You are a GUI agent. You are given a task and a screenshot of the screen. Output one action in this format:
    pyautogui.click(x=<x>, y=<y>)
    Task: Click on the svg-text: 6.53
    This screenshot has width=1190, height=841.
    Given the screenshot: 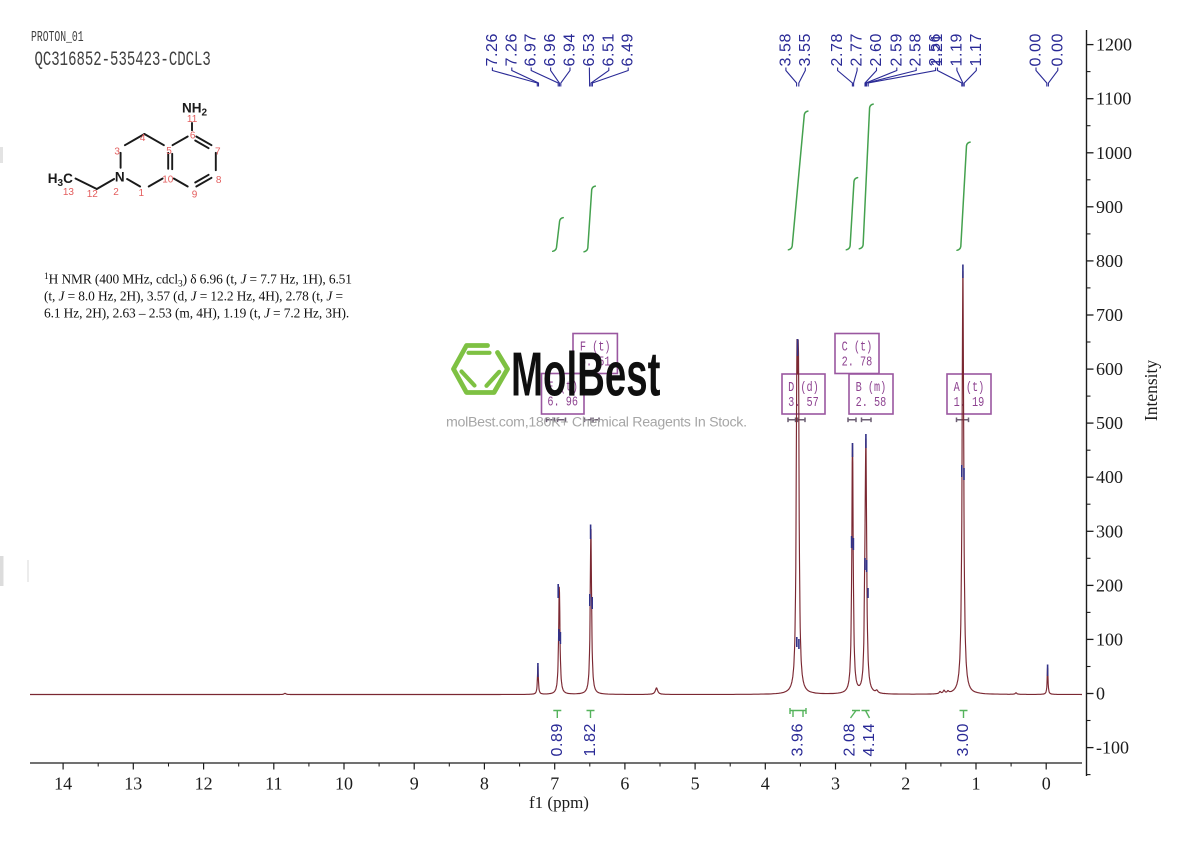 What is the action you would take?
    pyautogui.click(x=589, y=50)
    